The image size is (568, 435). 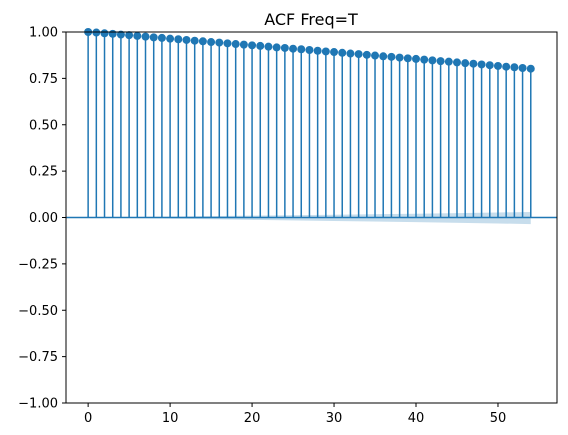 What do you see at coordinates (43, 125) in the screenshot?
I see `y-tick-label: 0.50` at bounding box center [43, 125].